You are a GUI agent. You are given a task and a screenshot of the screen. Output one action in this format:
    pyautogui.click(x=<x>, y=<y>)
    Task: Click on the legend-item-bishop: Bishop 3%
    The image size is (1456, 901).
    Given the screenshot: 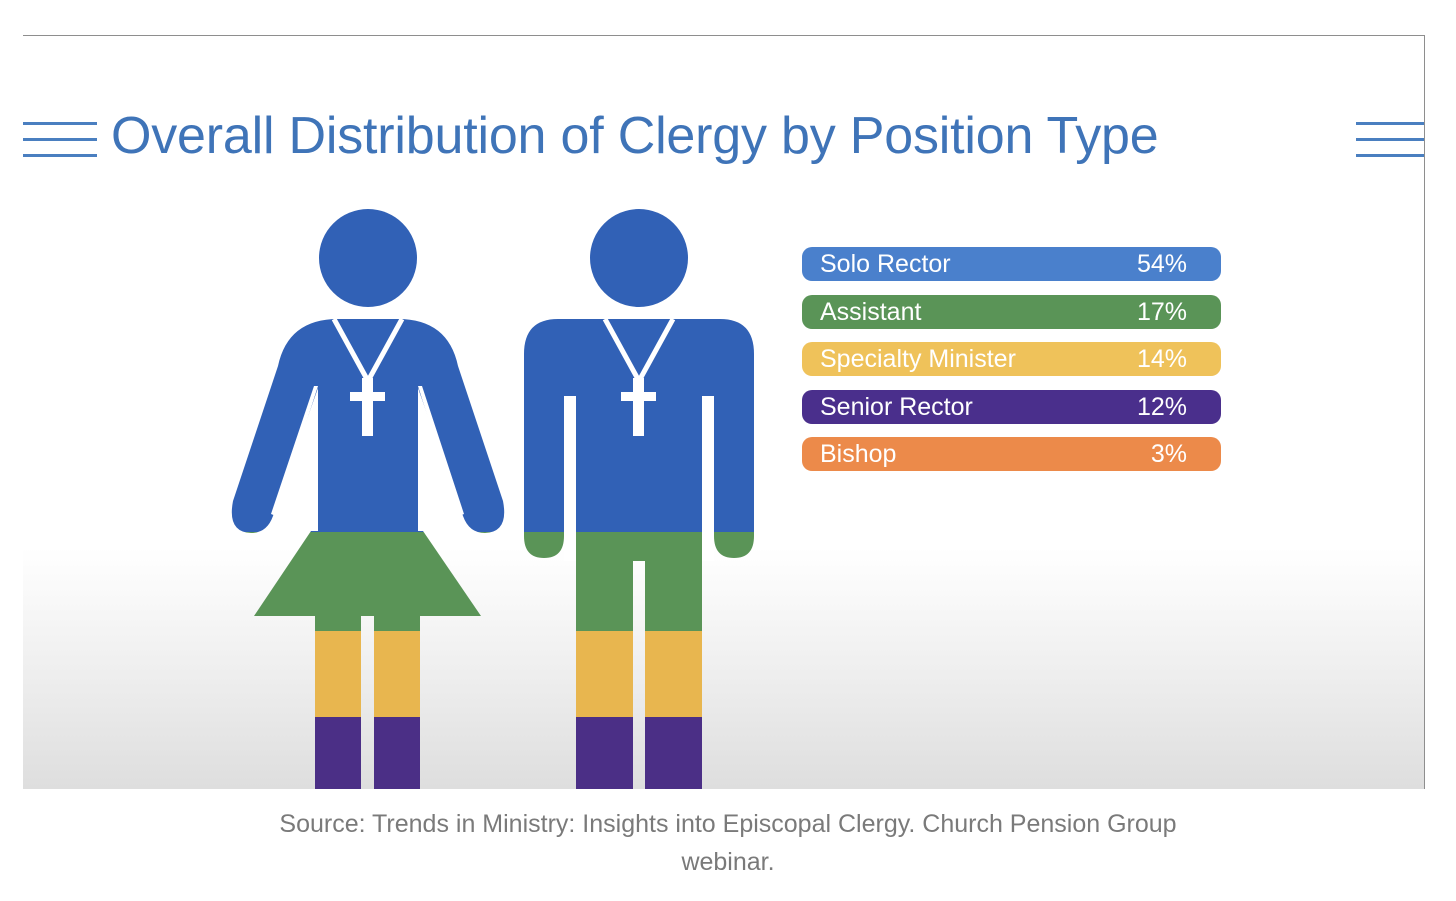 What is the action you would take?
    pyautogui.click(x=1011, y=454)
    